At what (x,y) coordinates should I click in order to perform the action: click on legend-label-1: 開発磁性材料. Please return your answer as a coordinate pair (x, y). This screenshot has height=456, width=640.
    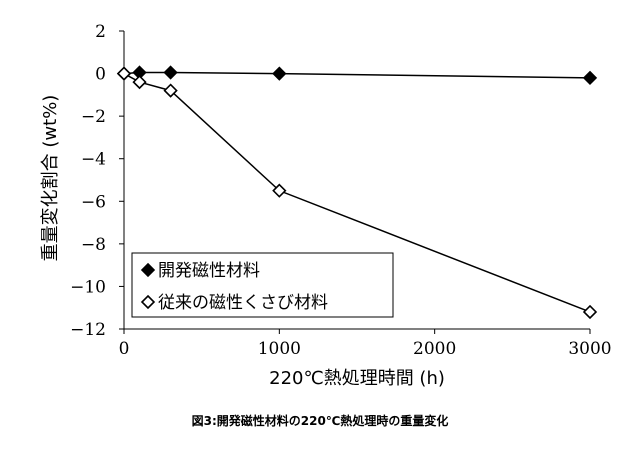
    Looking at the image, I should click on (209, 271).